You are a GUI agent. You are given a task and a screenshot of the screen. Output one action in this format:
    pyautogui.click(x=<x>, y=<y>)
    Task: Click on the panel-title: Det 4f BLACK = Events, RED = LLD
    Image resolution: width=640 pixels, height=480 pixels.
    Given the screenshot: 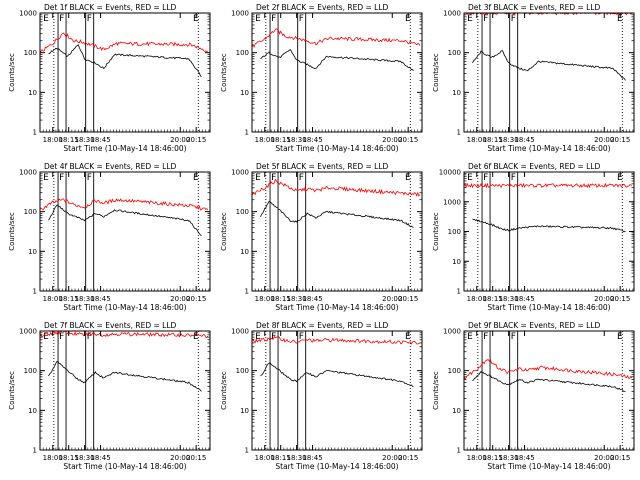 What is the action you would take?
    pyautogui.click(x=110, y=166)
    